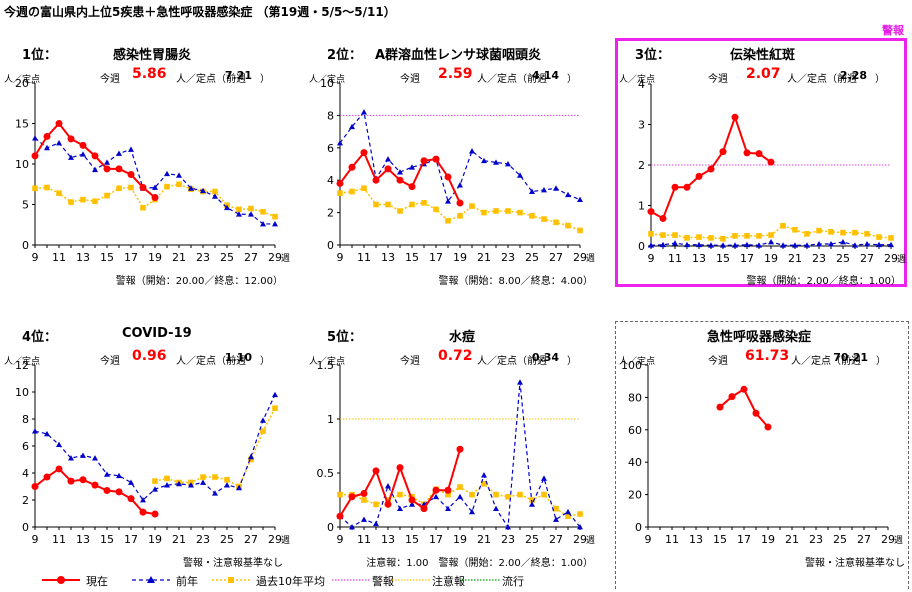 The width and height of the screenshot is (912, 592). I want to click on panel-rank: 5位：, so click(345, 337).